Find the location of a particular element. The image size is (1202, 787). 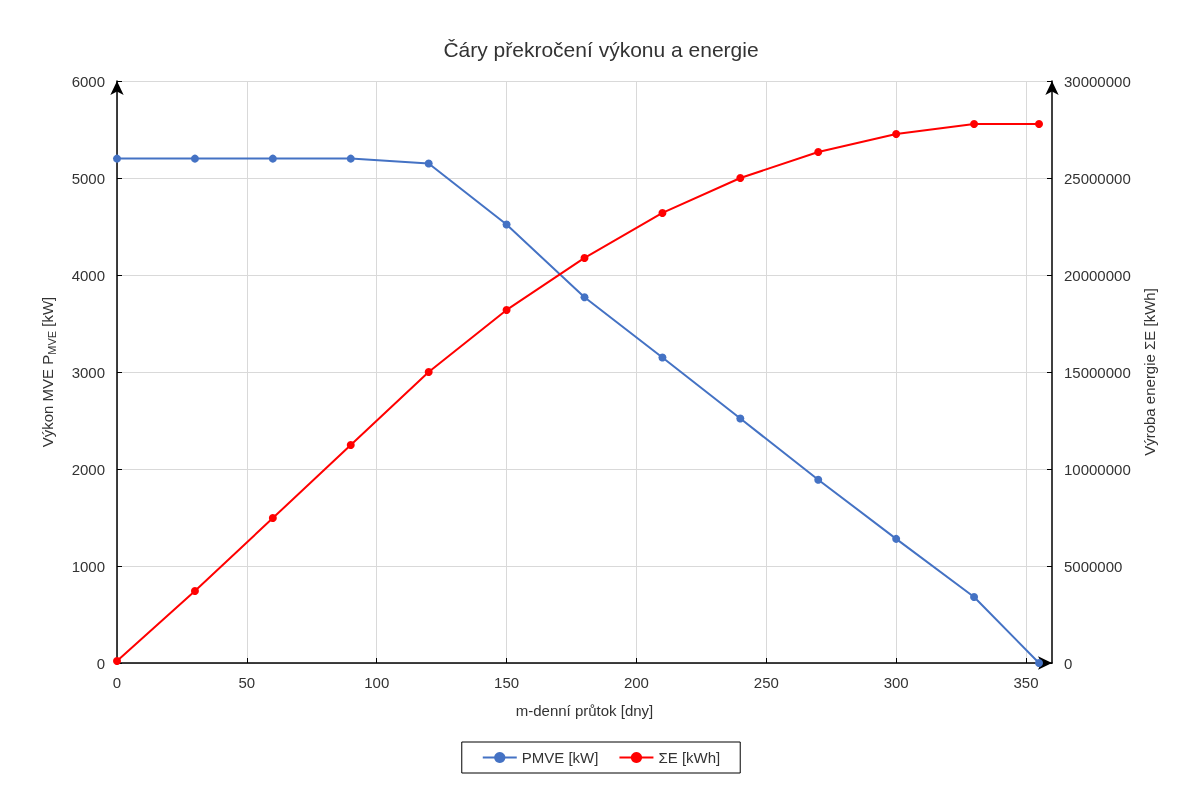

y2-tick-label: 20000000 is located at coordinates (1097, 275).